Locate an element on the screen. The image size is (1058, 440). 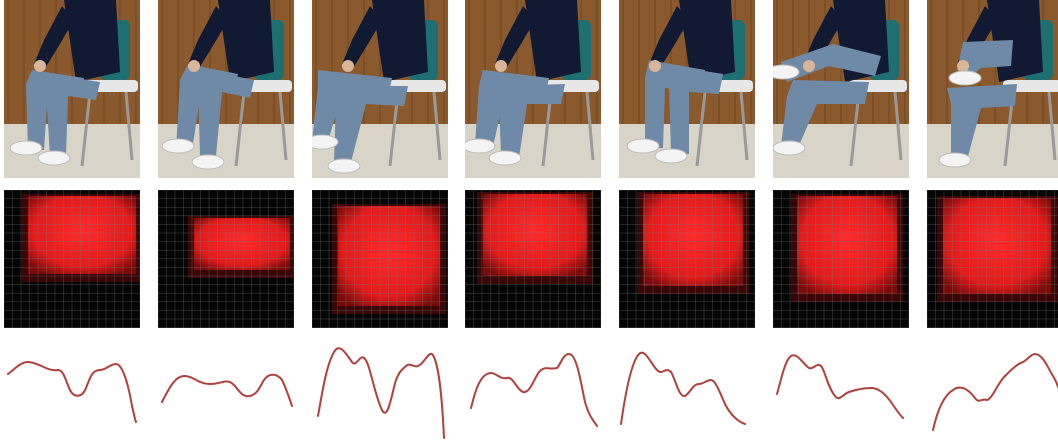
panel-column-upright is located at coordinates (72, 220).